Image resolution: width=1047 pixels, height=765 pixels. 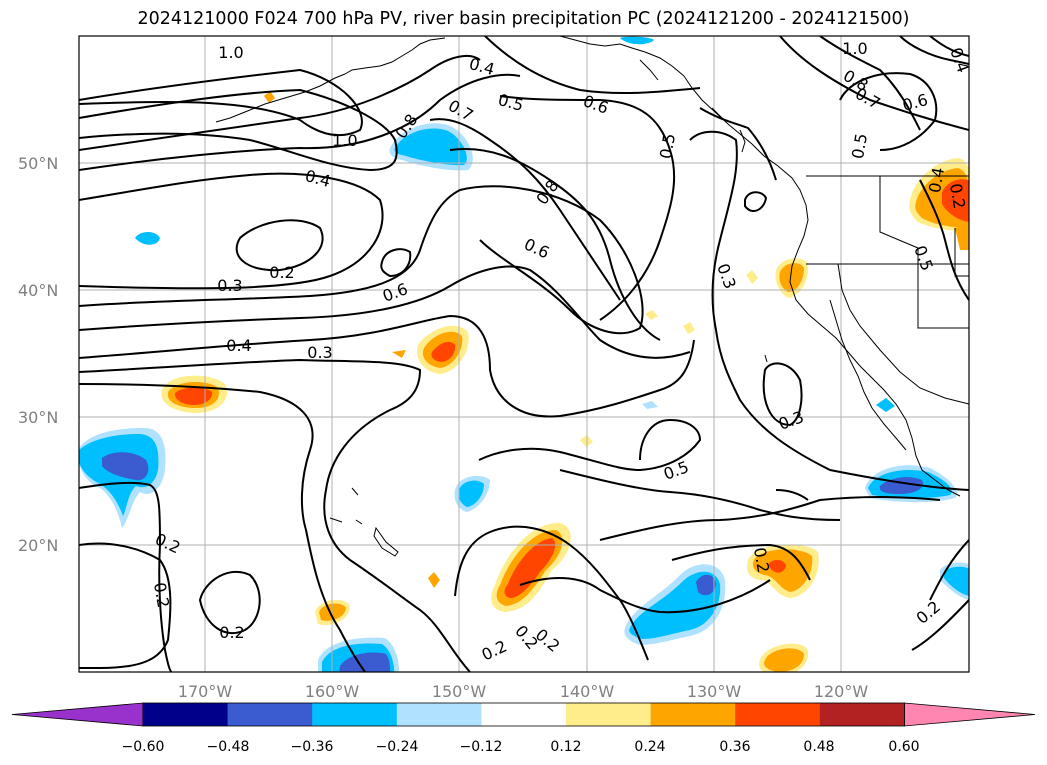 What do you see at coordinates (77, 714) in the screenshot?
I see `colorbar-extend-min` at bounding box center [77, 714].